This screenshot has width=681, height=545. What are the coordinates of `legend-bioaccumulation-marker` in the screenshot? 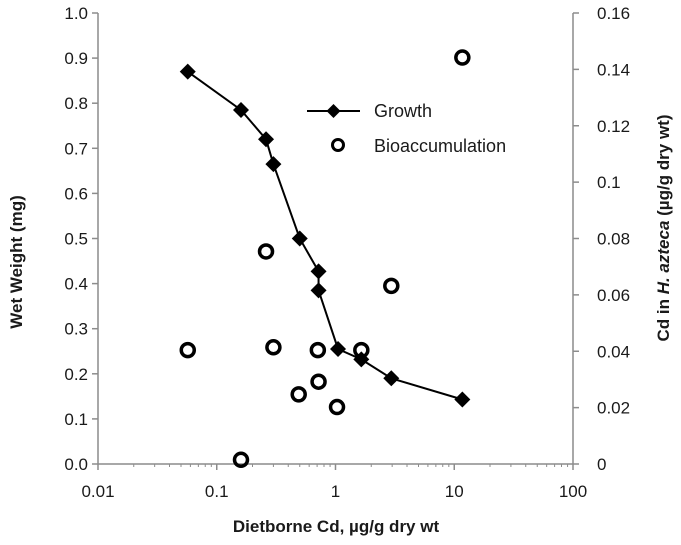 It's located at (338, 145).